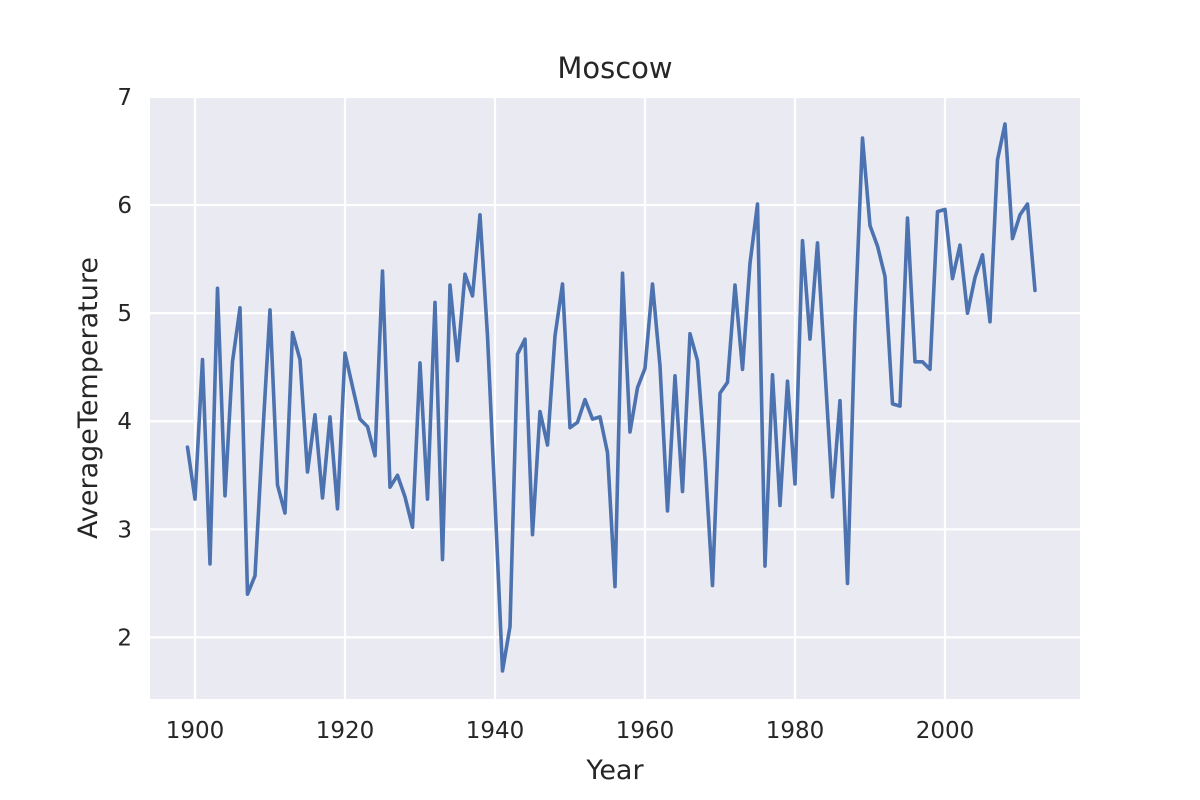  I want to click on x-tick-labels: 1900 1920 1940 1960 1980 2000, so click(570, 731).